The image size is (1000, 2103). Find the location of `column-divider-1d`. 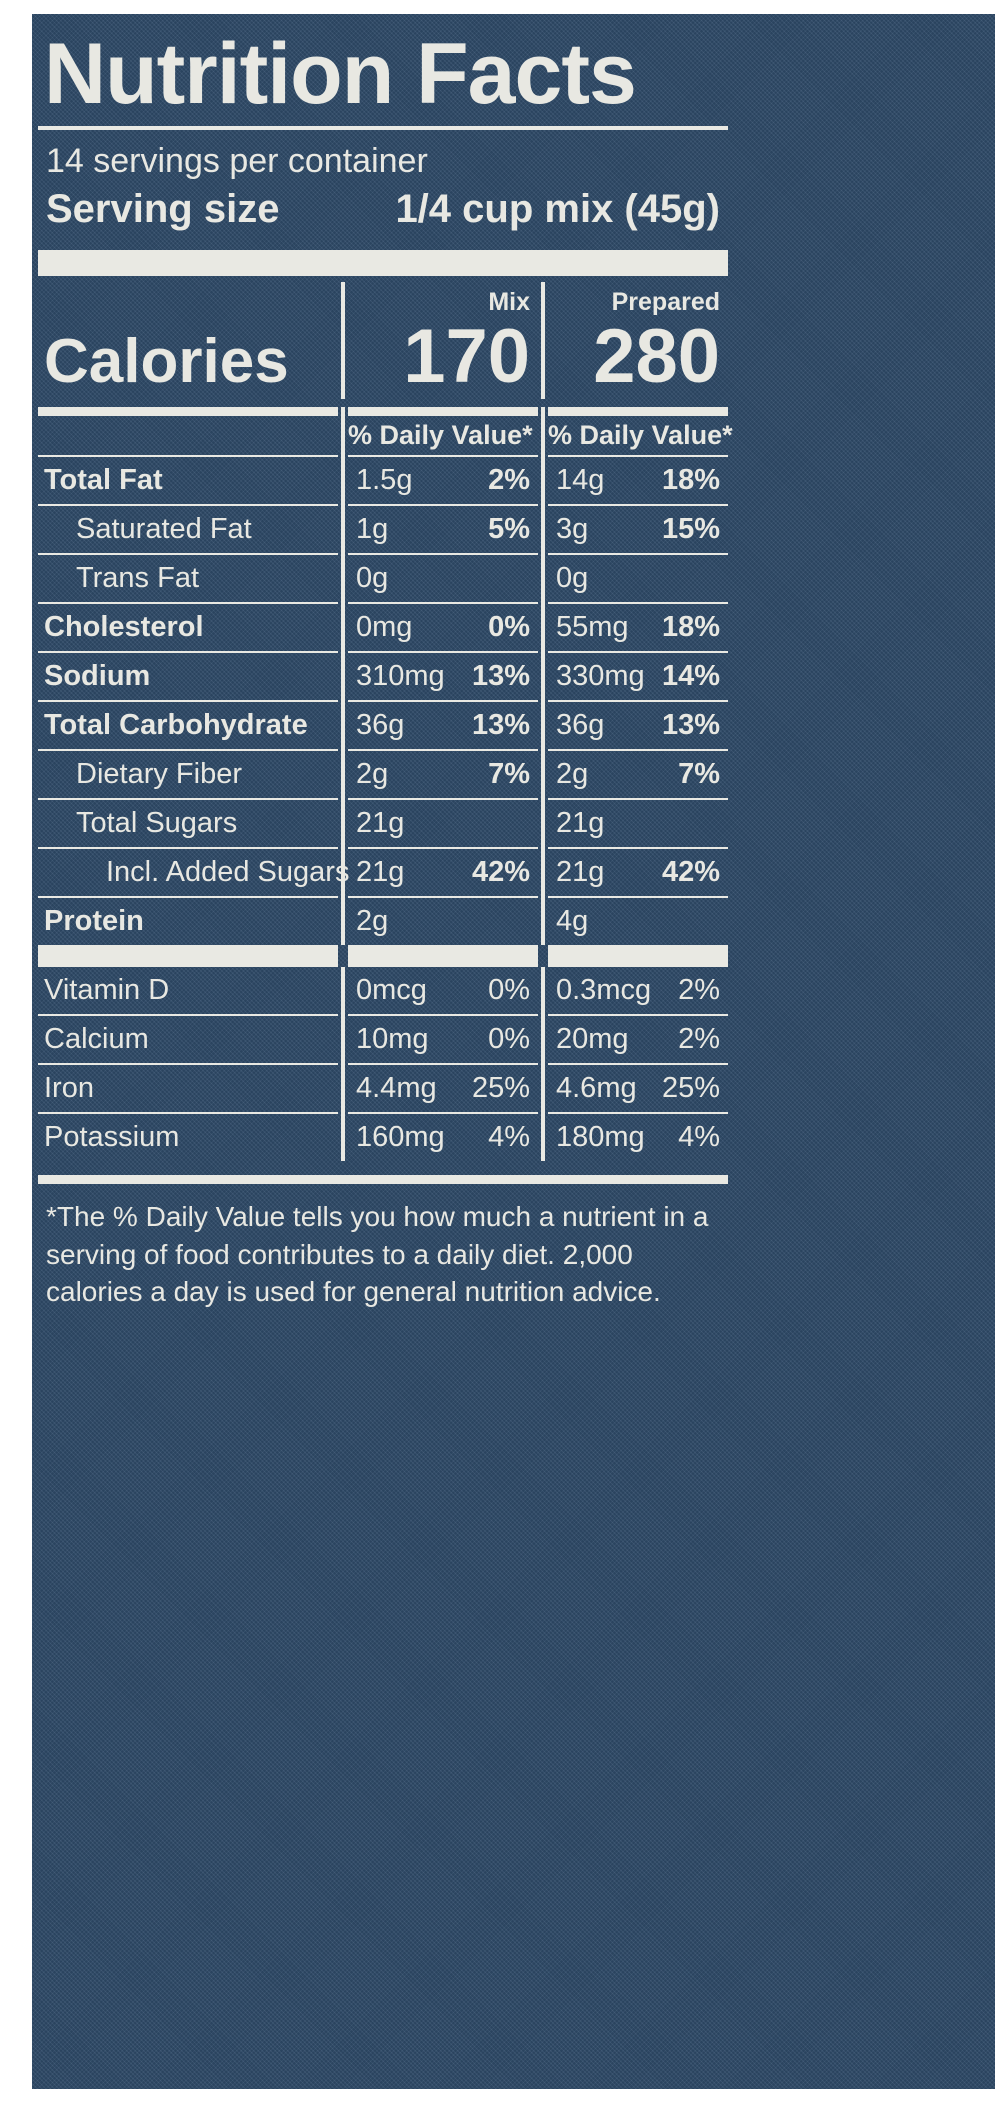

column-divider-1d is located at coordinates (343, 436).